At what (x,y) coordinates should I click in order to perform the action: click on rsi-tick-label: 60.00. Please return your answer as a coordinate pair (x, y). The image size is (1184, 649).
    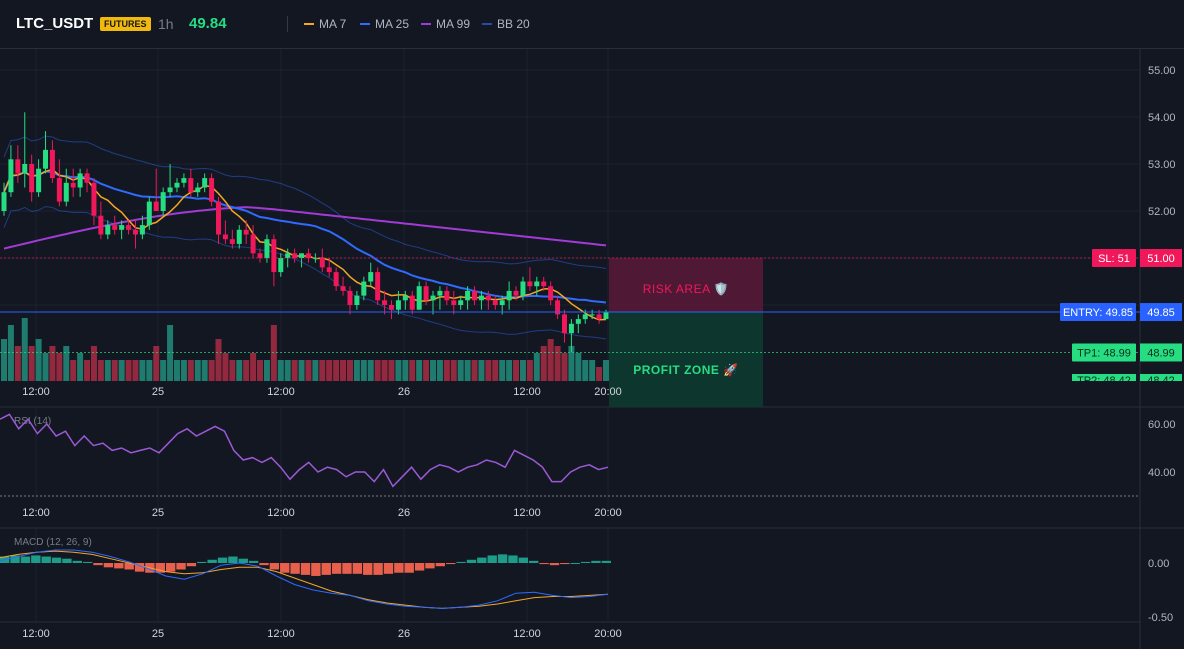
    Looking at the image, I should click on (1162, 425).